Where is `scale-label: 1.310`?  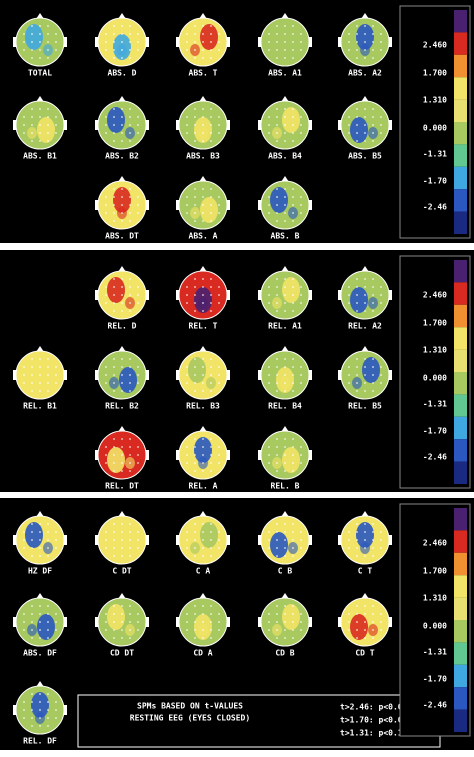 scale-label: 1.310 is located at coordinates (435, 100).